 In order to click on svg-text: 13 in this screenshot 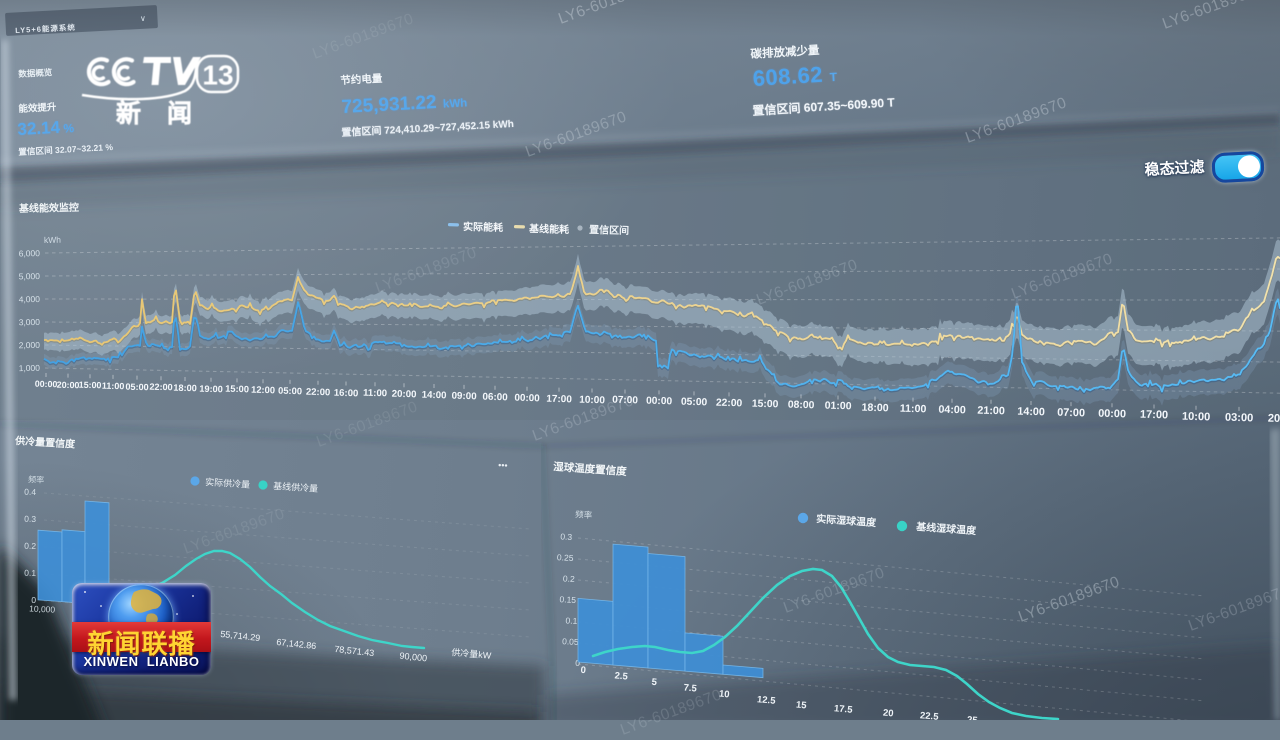, I will do `click(217, 75)`.